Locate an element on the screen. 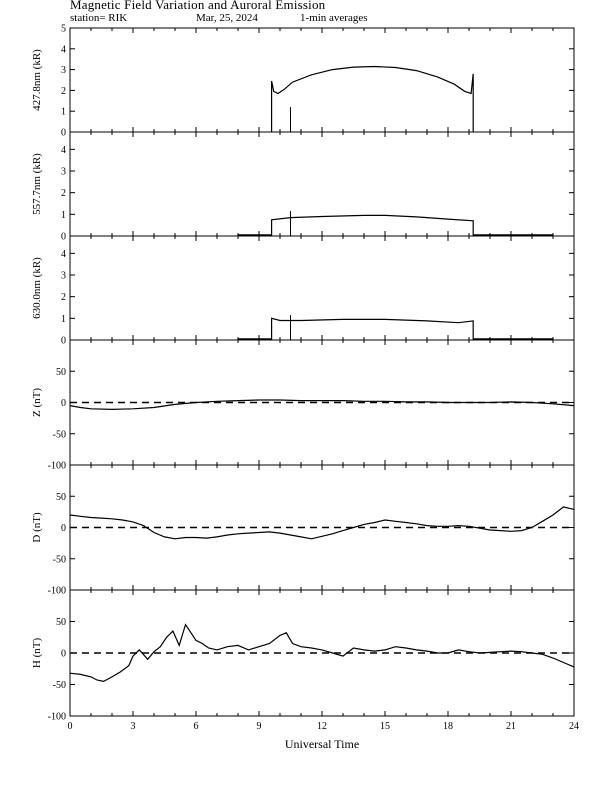 Image resolution: width=612 pixels, height=792 pixels. panel-1: 0 1 2 3 4 557.7nm (kR) is located at coordinates (303, 187).